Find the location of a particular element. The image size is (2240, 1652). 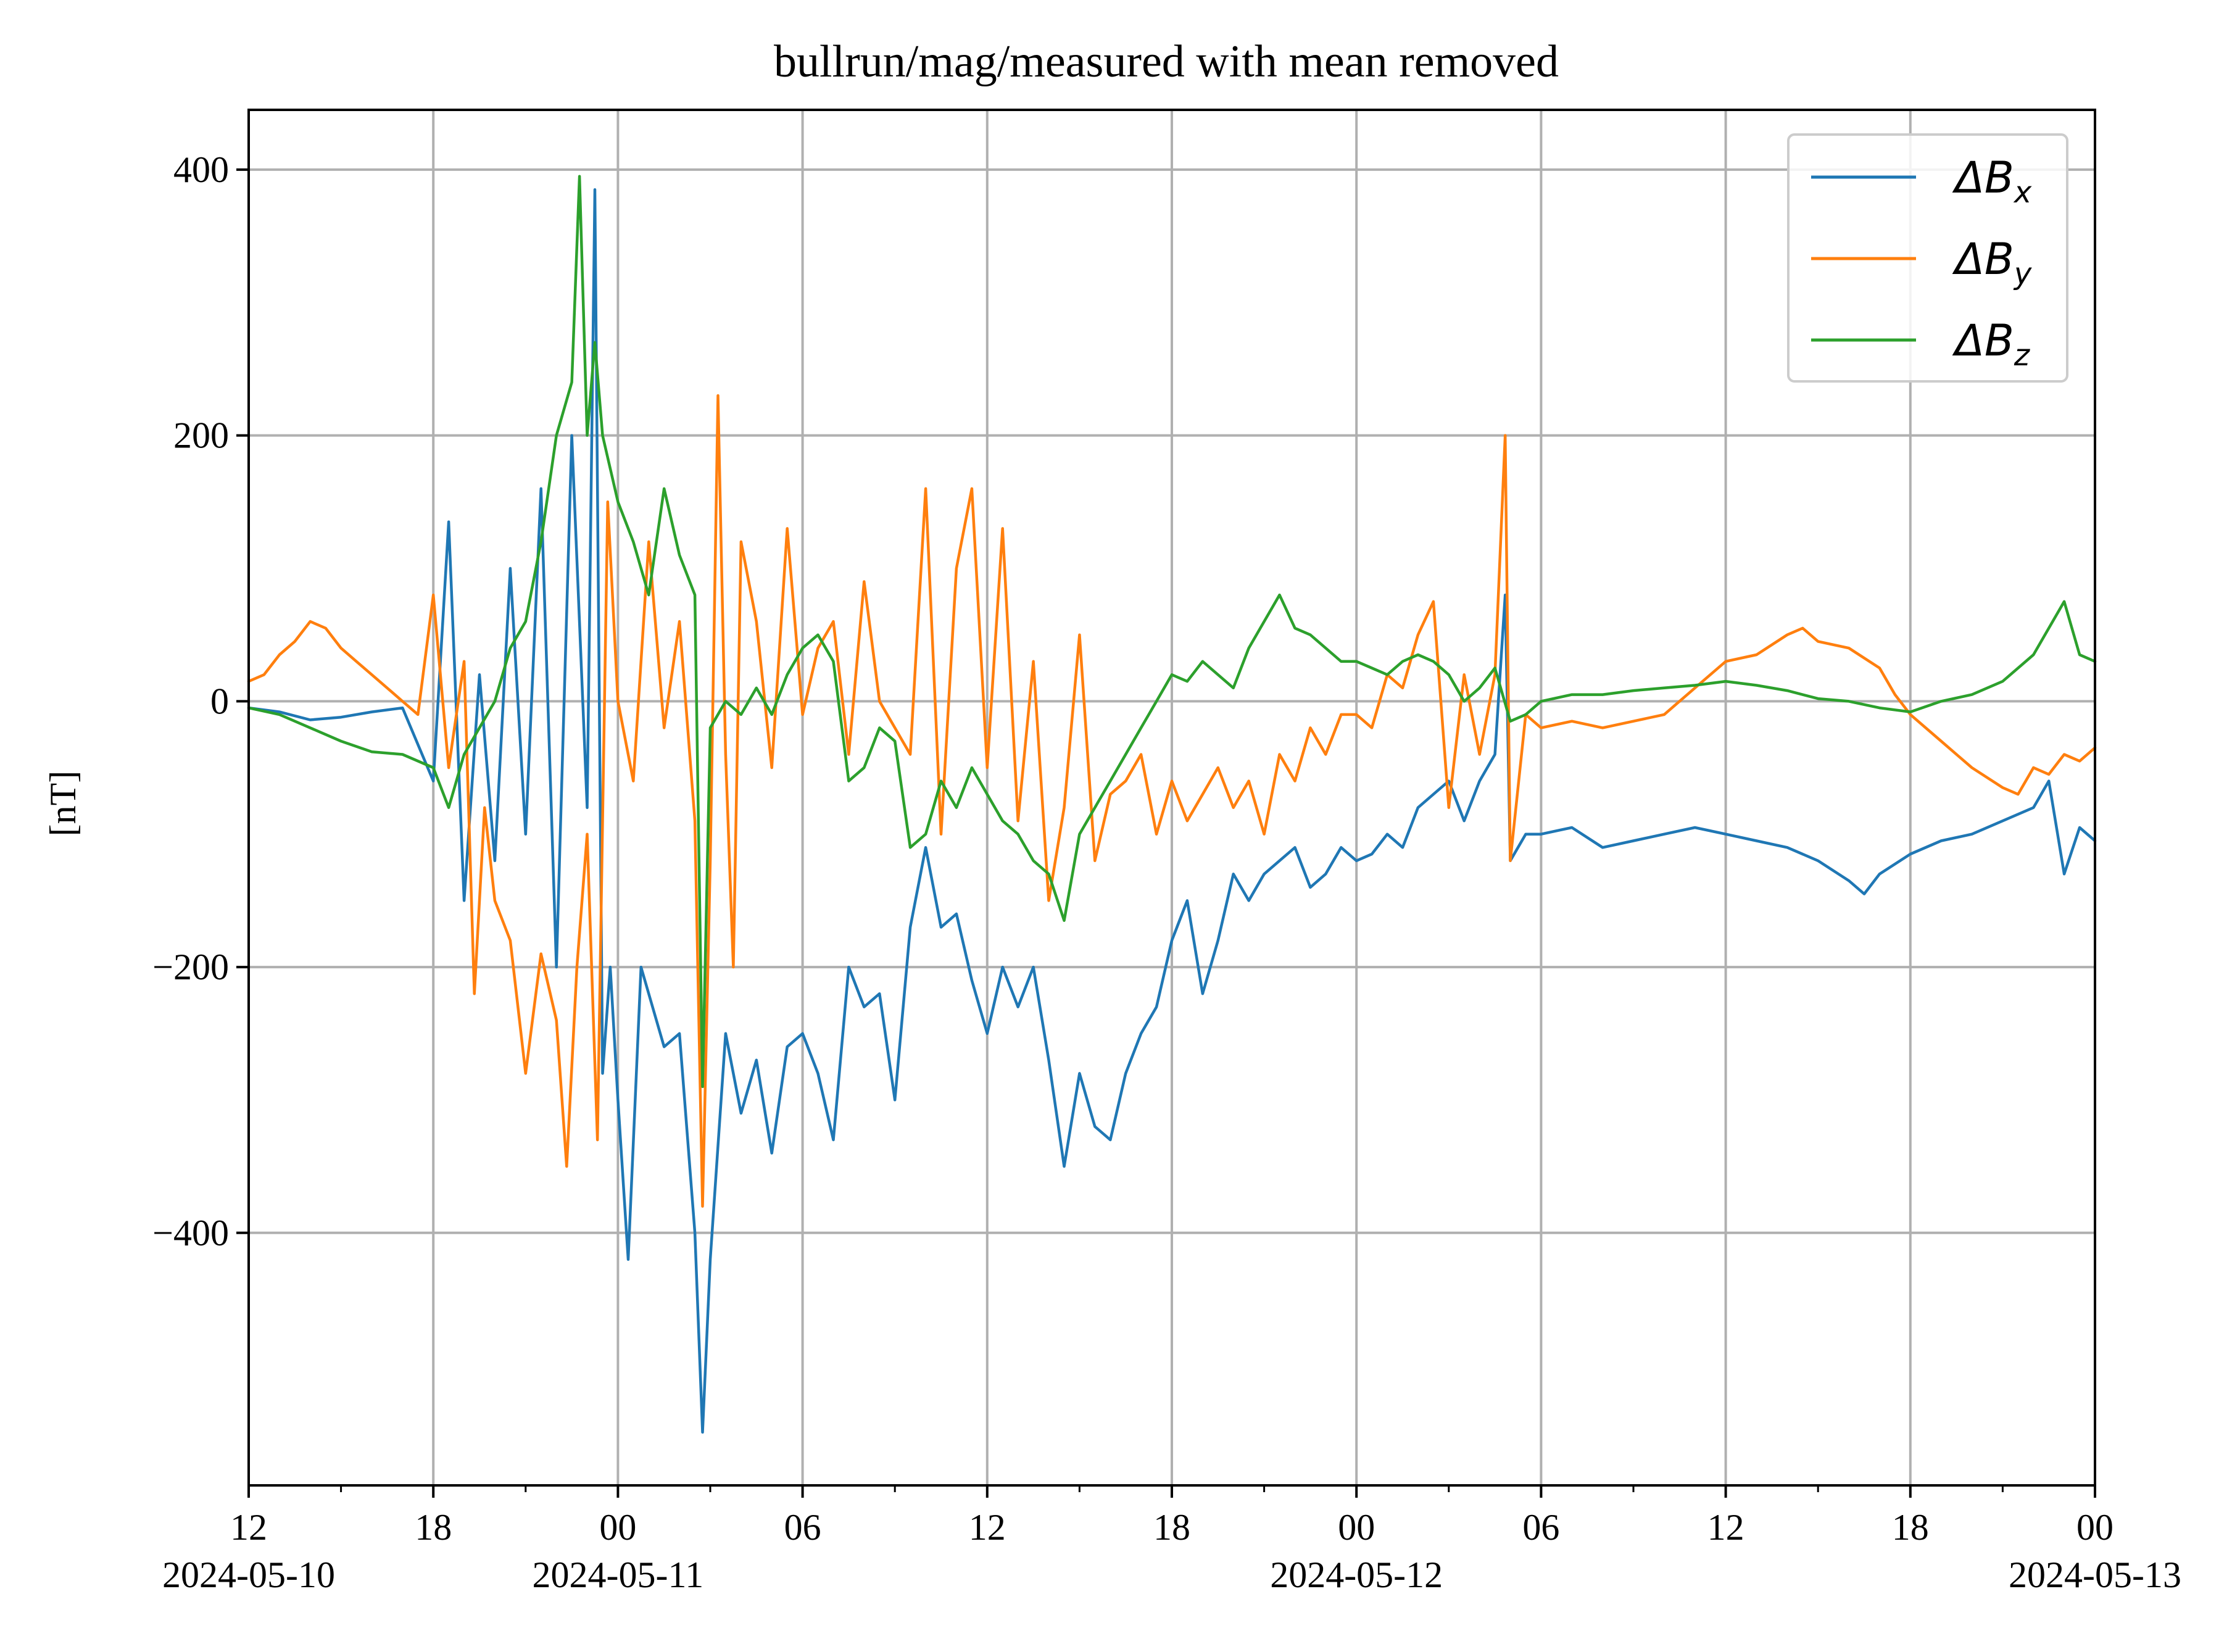

y-tick-label: −200 is located at coordinates (190, 967).